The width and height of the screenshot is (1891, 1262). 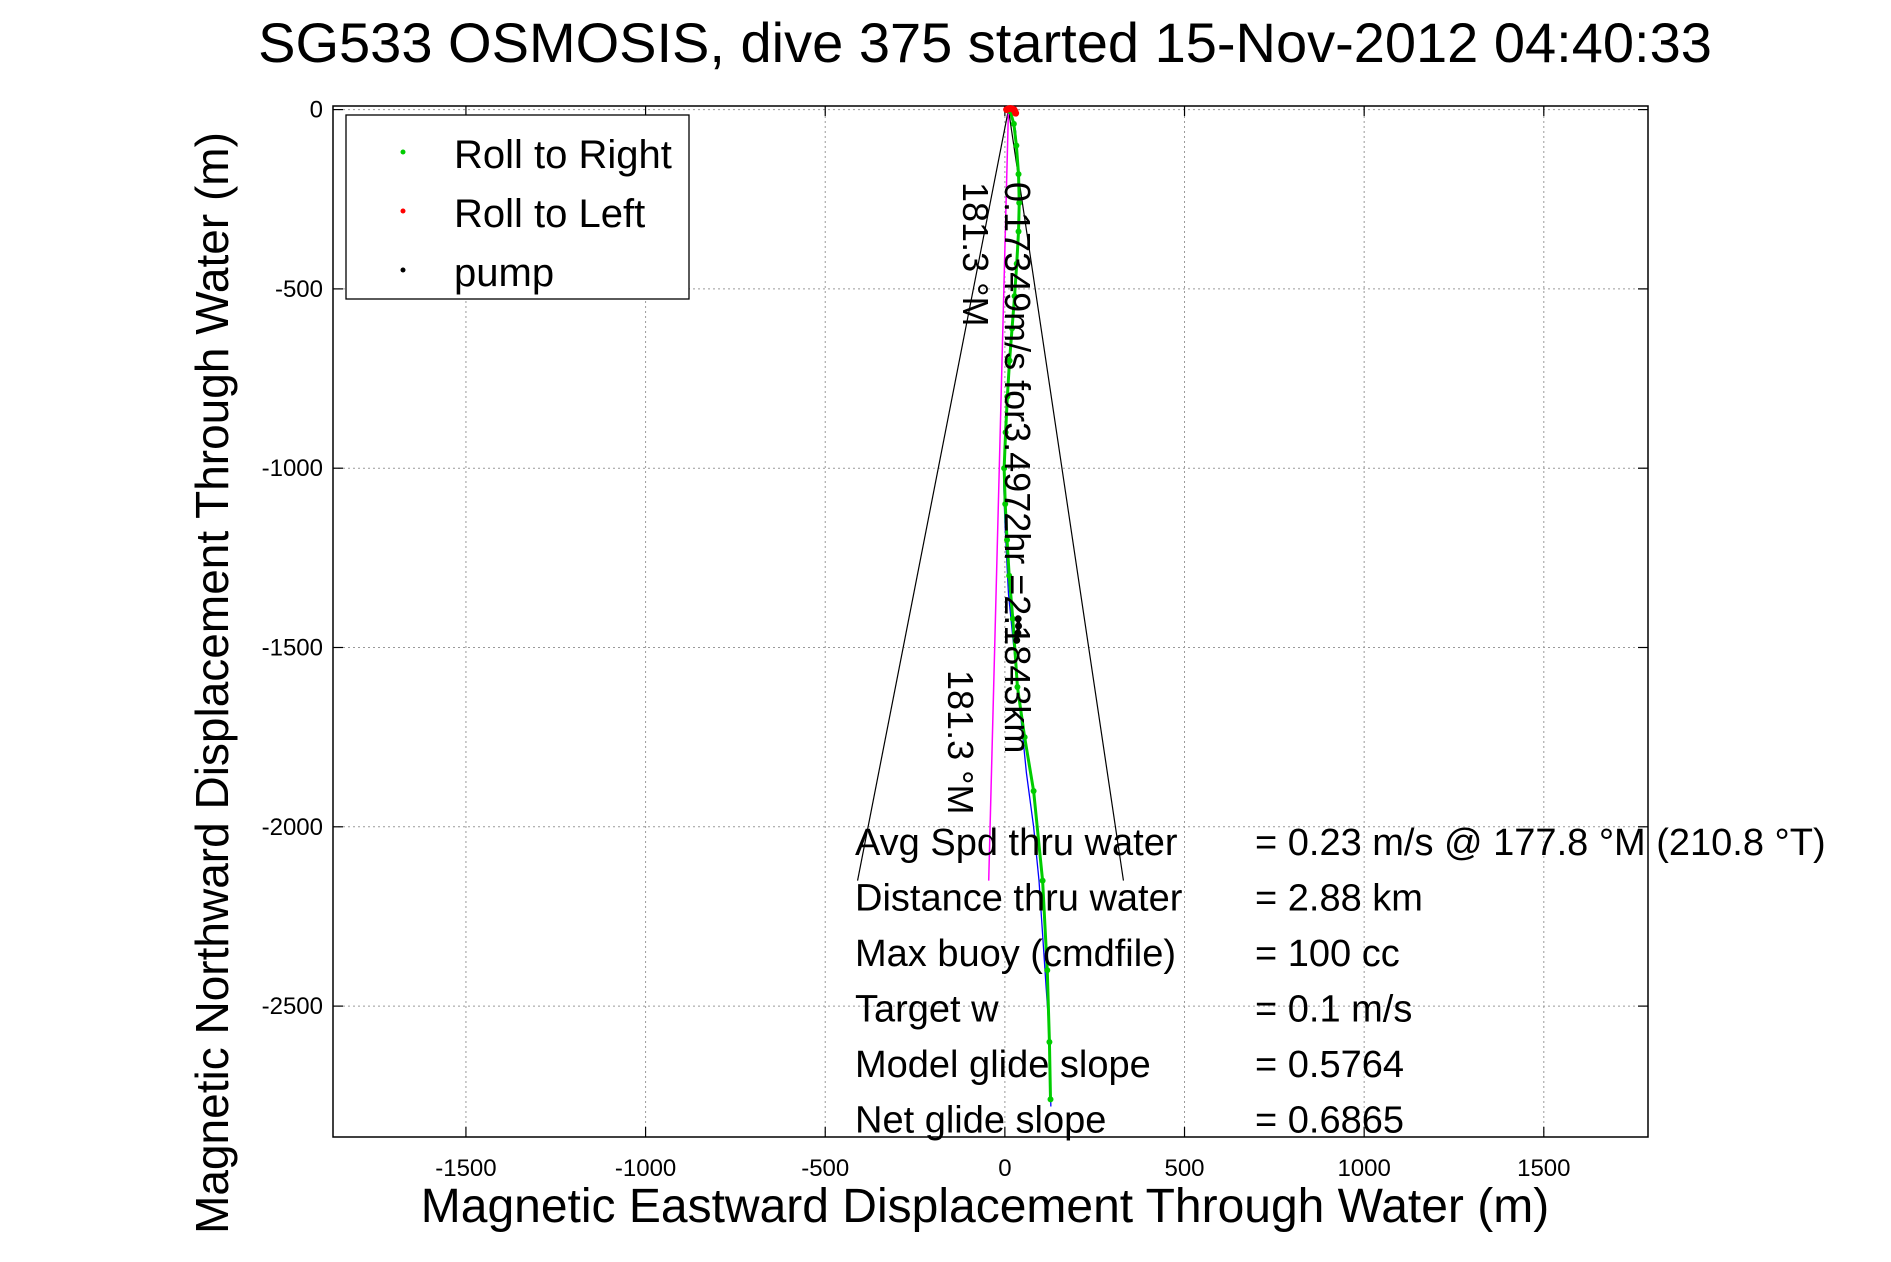 What do you see at coordinates (1016, 843) in the screenshot?
I see `stat-label: Avg Spd thru water` at bounding box center [1016, 843].